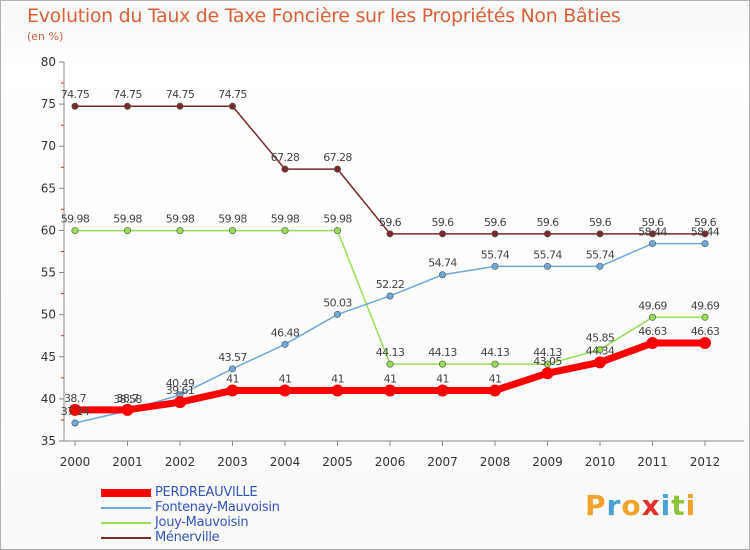 The image size is (750, 550). What do you see at coordinates (48, 441) in the screenshot?
I see `y-tick-label: 35` at bounding box center [48, 441].